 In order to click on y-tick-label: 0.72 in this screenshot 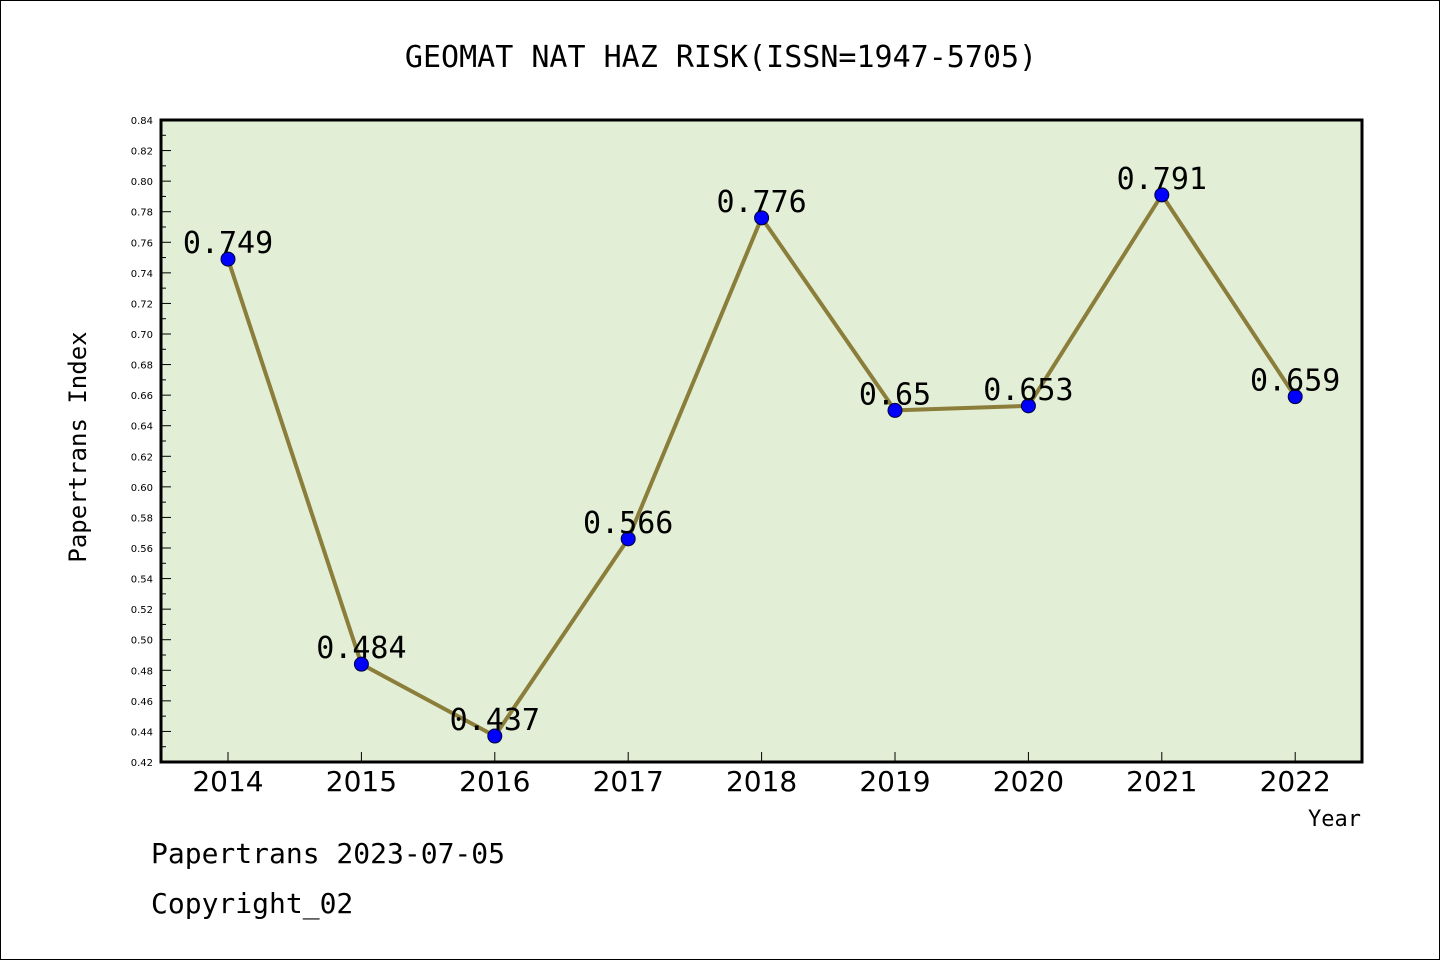, I will do `click(142, 304)`.